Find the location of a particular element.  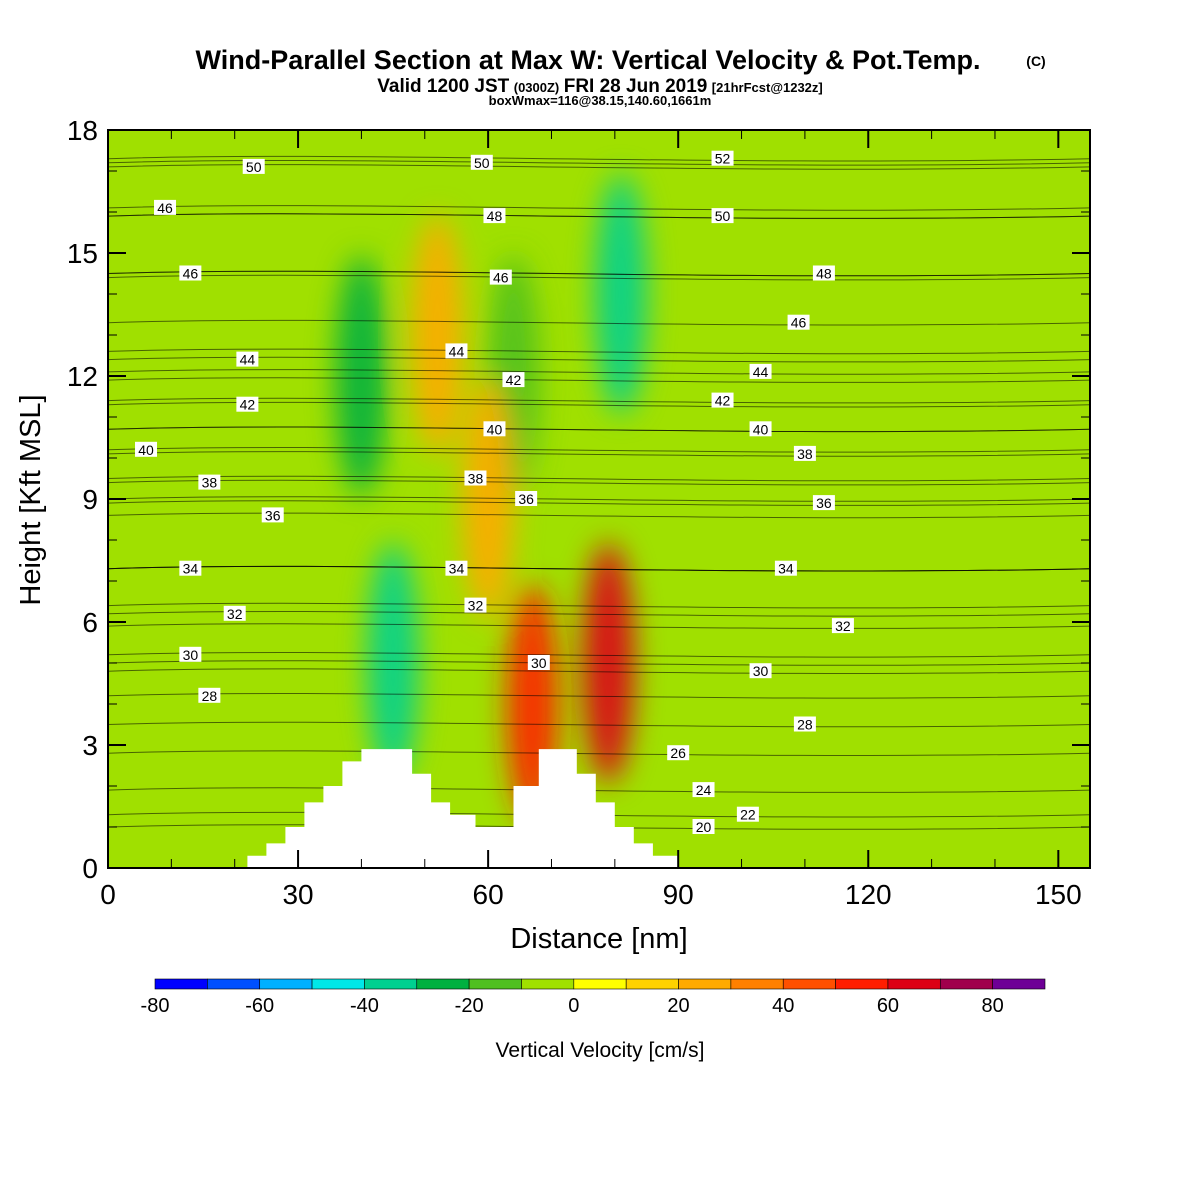

theta-label-text: 36 is located at coordinates (526, 499).